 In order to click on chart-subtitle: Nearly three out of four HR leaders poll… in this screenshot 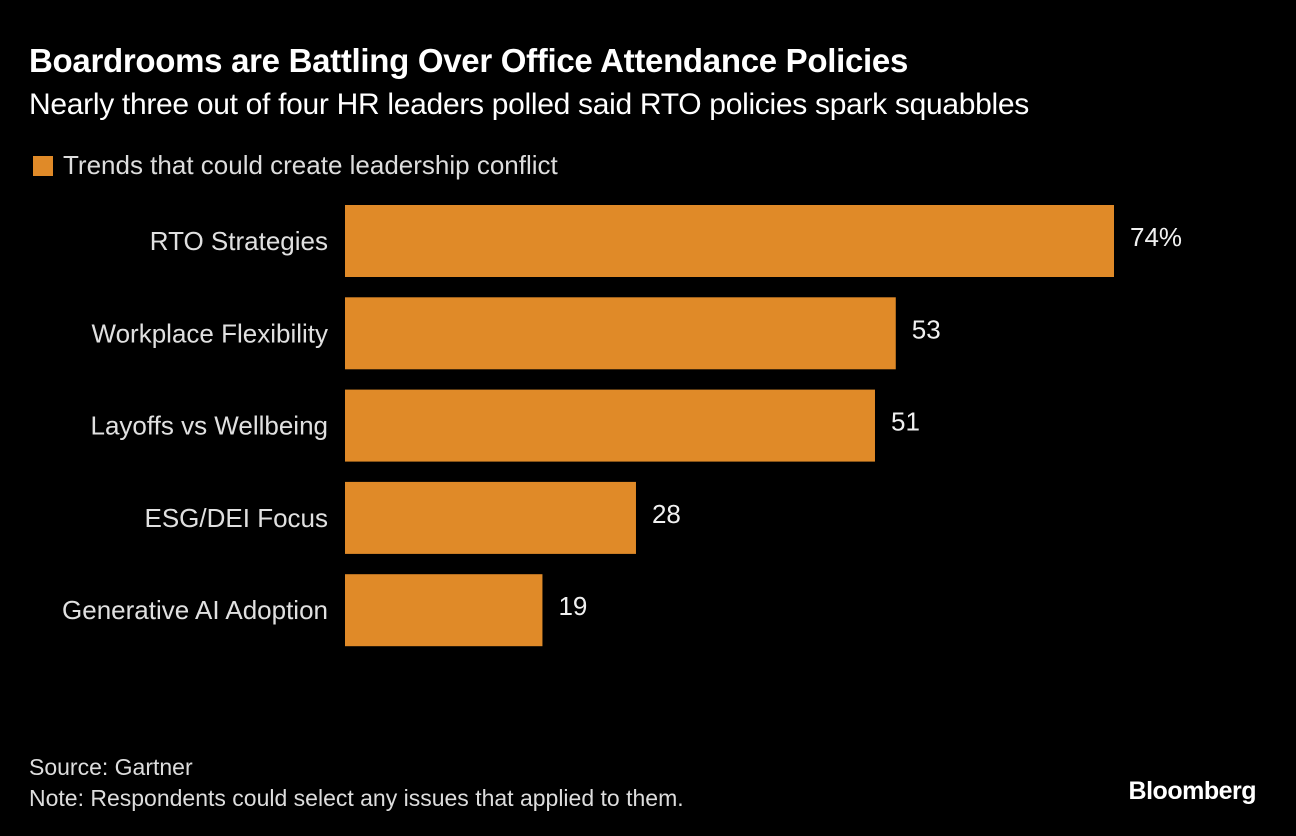, I will do `click(529, 104)`.